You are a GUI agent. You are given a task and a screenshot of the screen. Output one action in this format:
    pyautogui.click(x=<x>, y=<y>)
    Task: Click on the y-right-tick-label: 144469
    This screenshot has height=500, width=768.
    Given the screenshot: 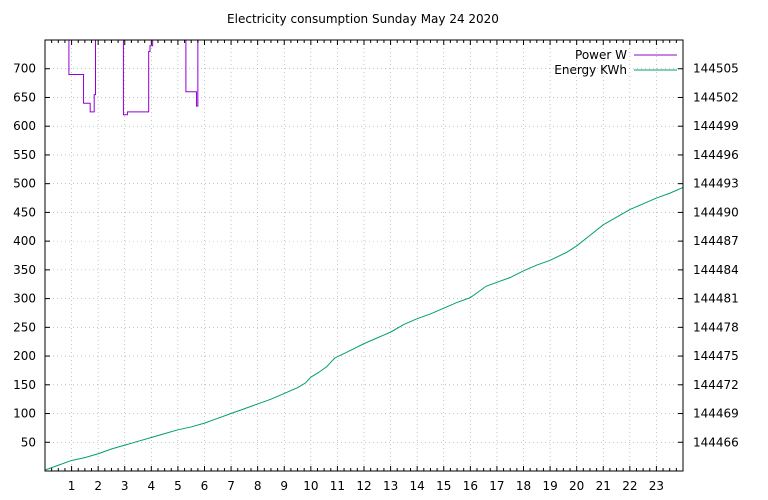 What is the action you would take?
    pyautogui.click(x=716, y=414)
    